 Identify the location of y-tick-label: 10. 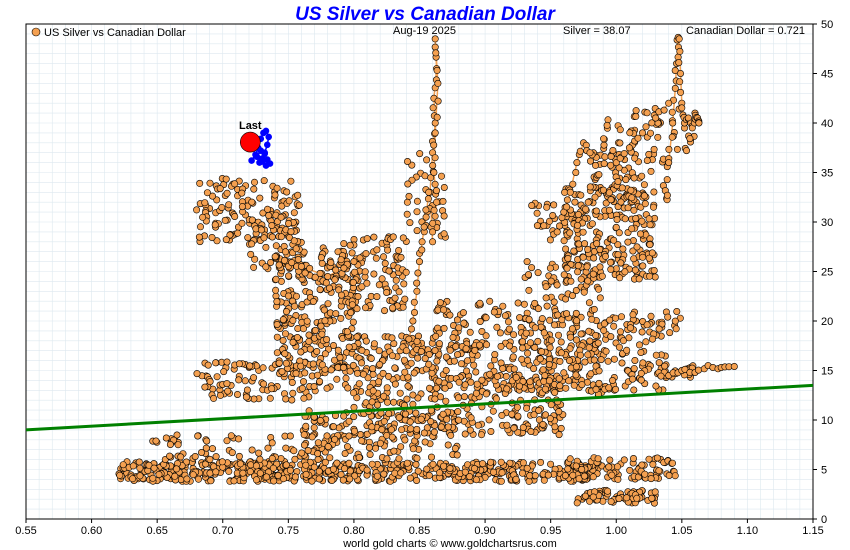
(827, 421).